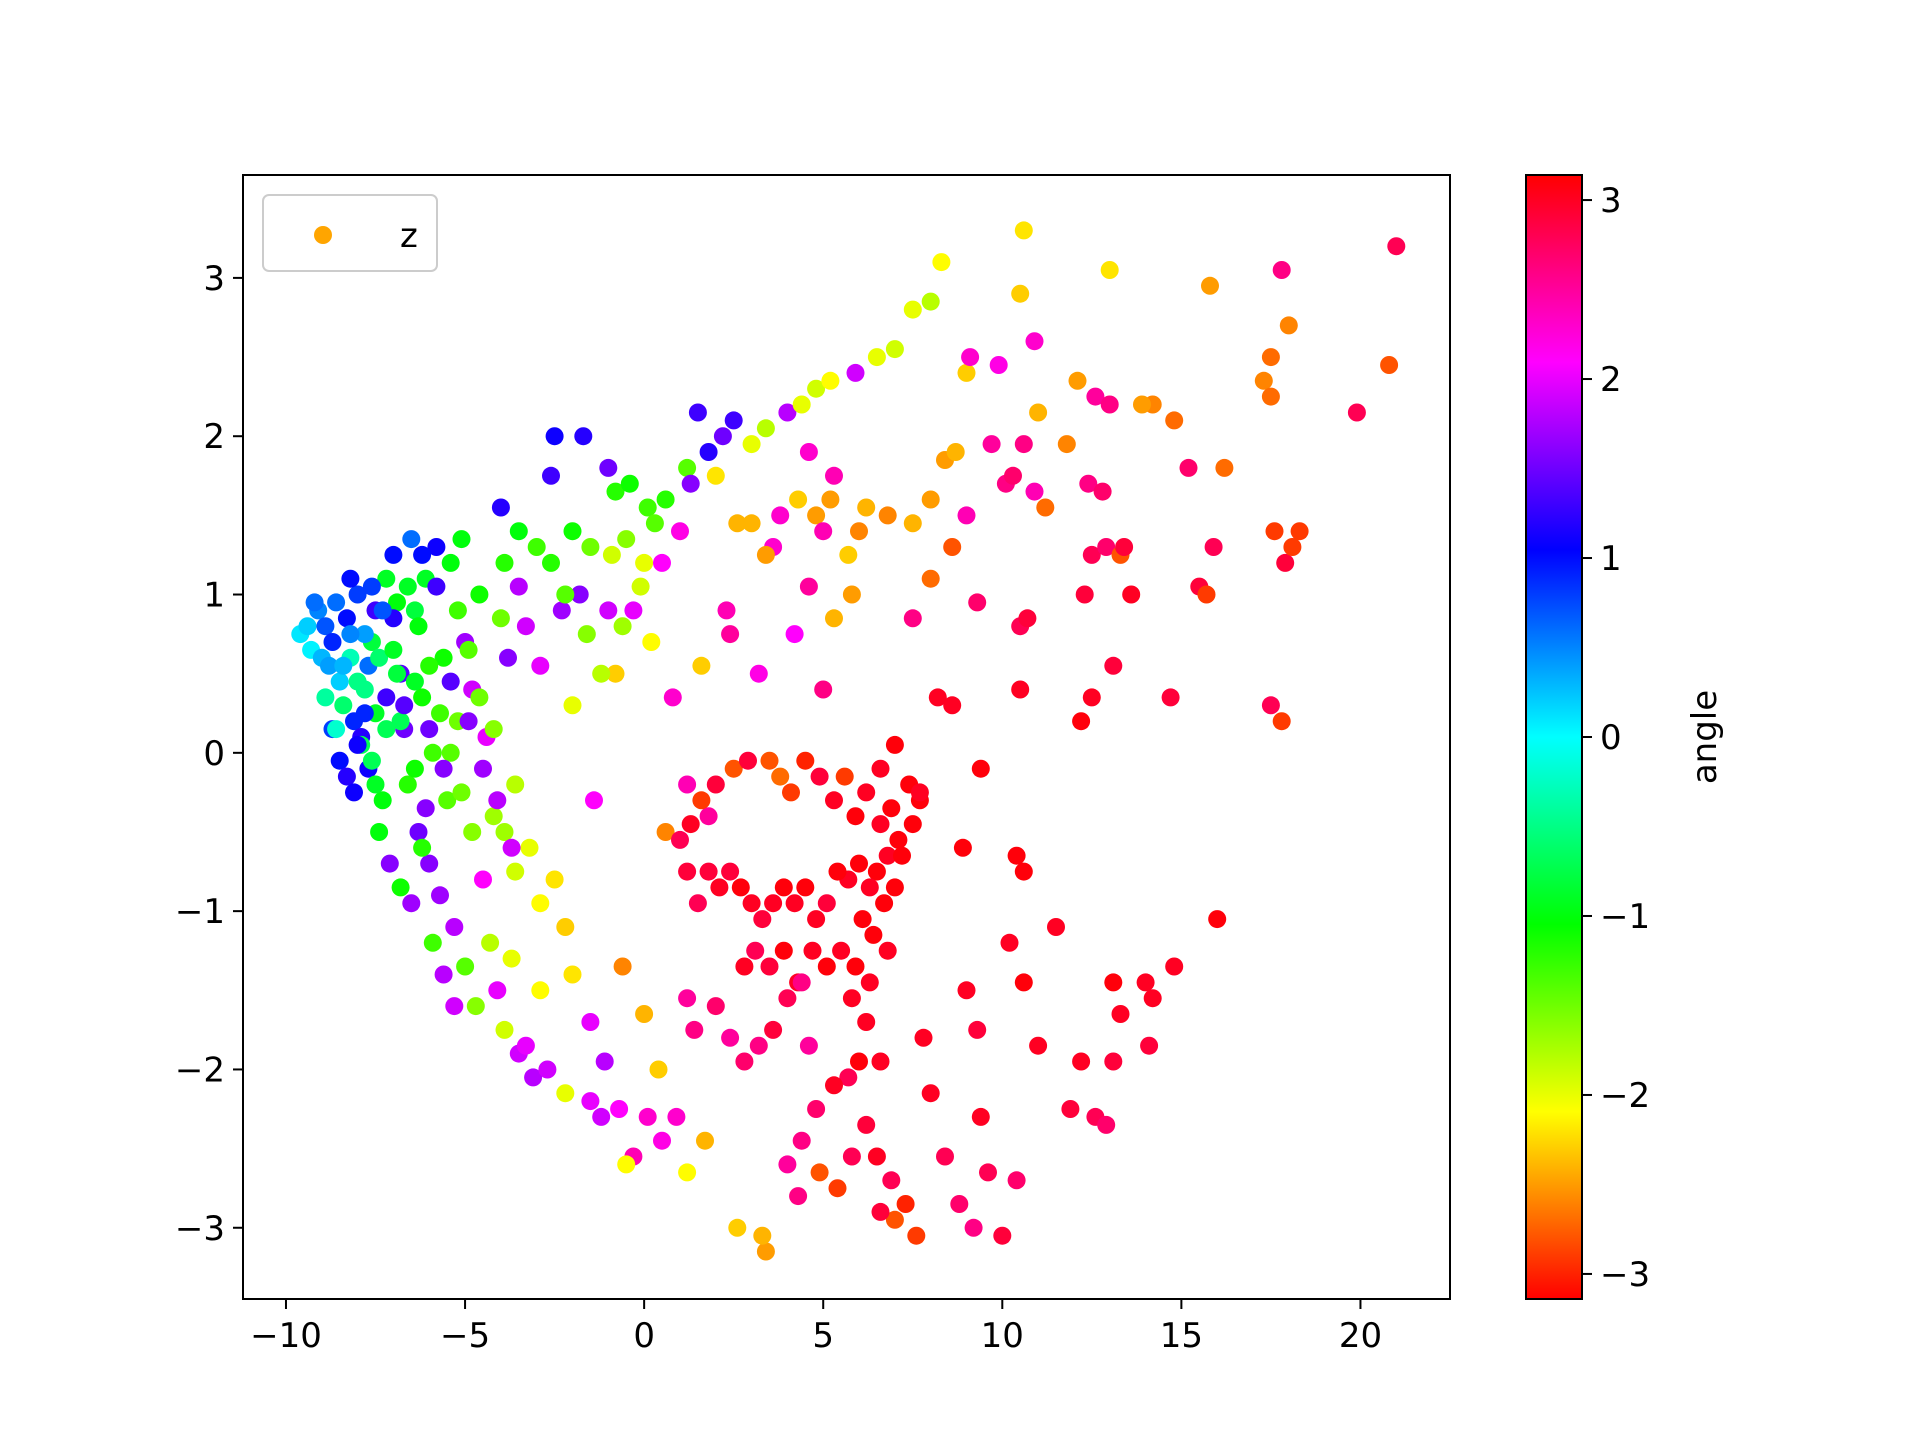  What do you see at coordinates (1181, 1336) in the screenshot?
I see `x-tick-label: 15` at bounding box center [1181, 1336].